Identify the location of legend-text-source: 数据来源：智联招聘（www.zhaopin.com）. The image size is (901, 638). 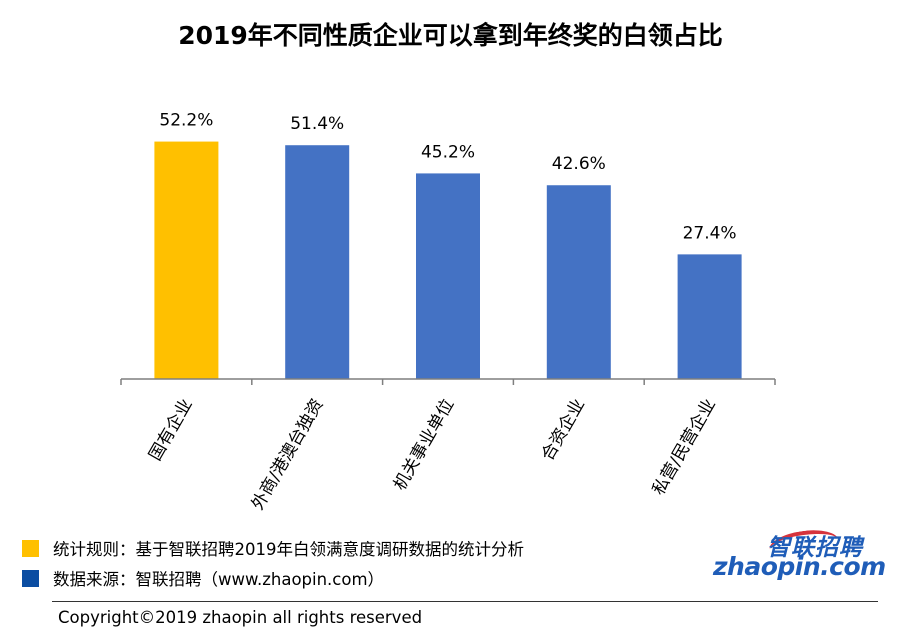
(219, 579).